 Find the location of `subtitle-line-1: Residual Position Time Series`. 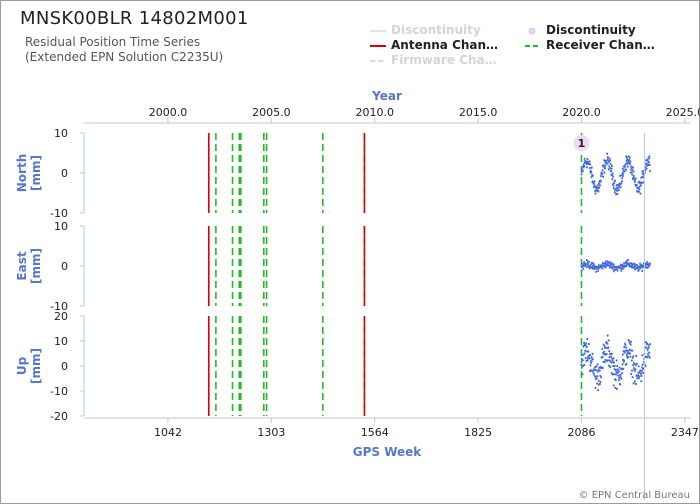

subtitle-line-1: Residual Position Time Series is located at coordinates (113, 42).